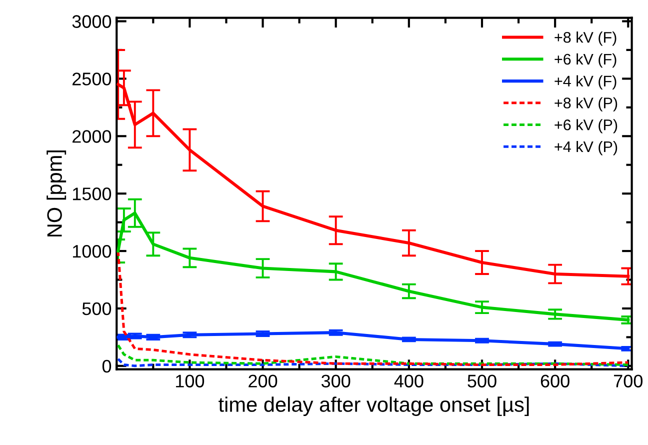 The image size is (648, 445). What do you see at coordinates (92, 21) in the screenshot?
I see `y-tick-label: 3000` at bounding box center [92, 21].